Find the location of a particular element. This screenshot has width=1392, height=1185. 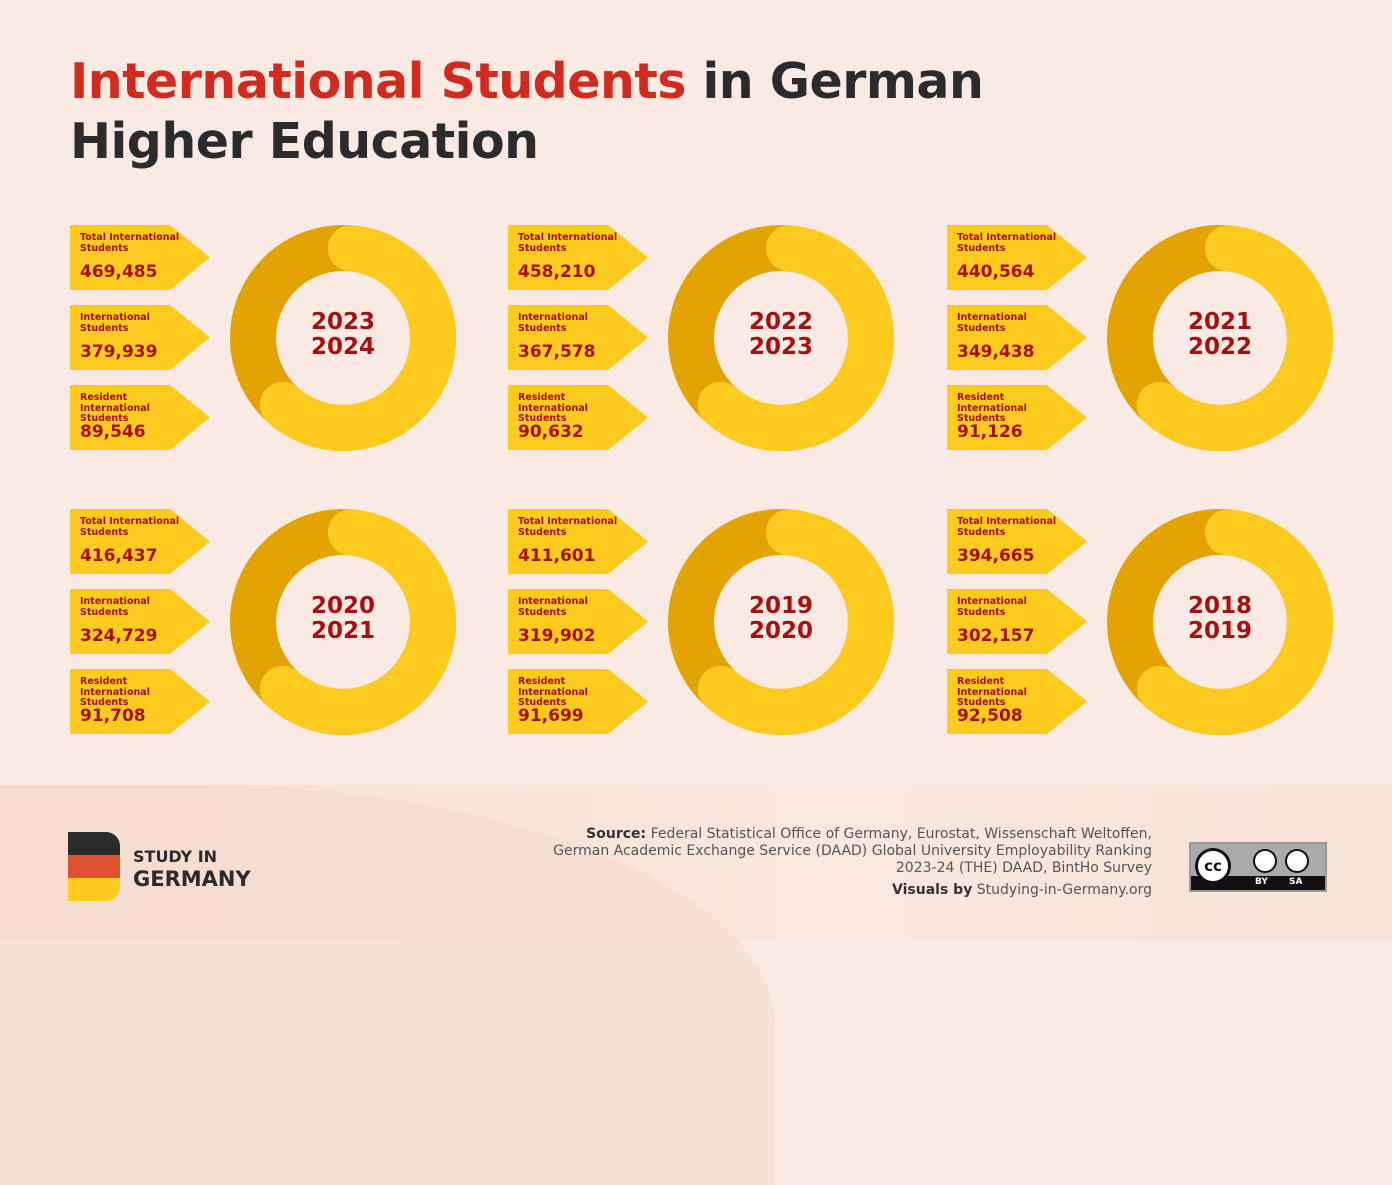

germany-flag-logo-icon is located at coordinates (94, 866).